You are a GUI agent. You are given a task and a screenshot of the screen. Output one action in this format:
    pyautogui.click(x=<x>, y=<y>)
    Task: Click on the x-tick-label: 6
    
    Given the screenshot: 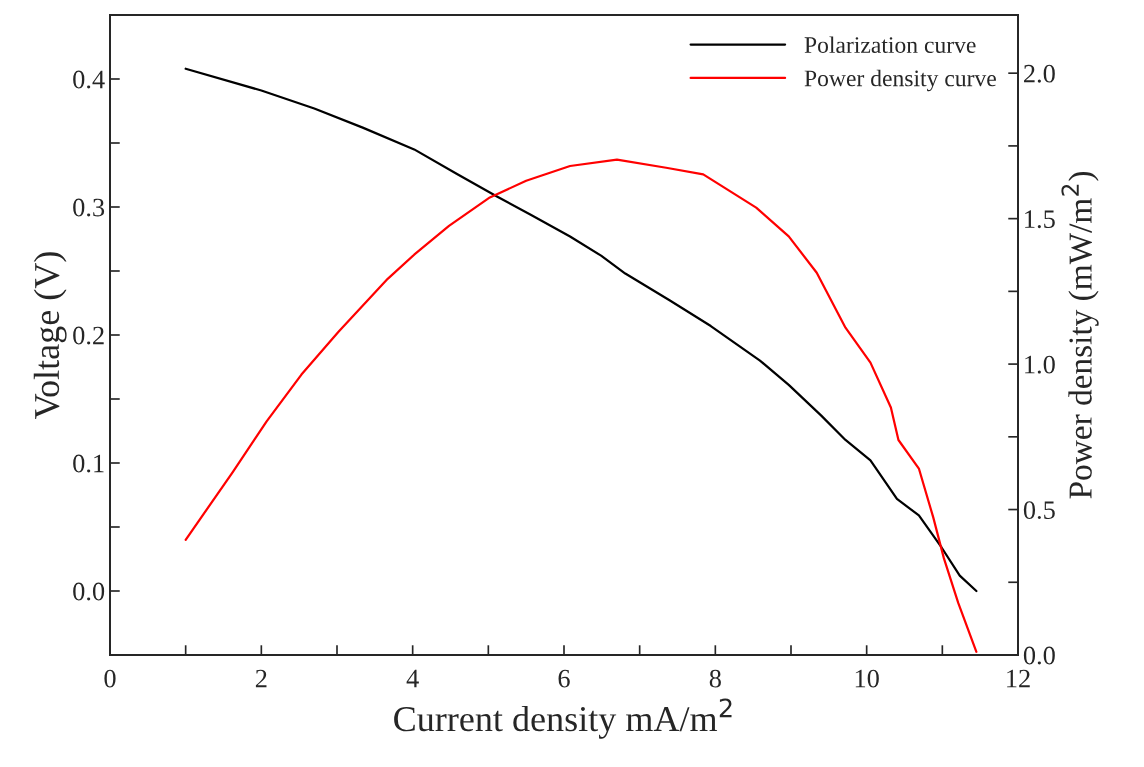 What is the action you would take?
    pyautogui.click(x=564, y=678)
    